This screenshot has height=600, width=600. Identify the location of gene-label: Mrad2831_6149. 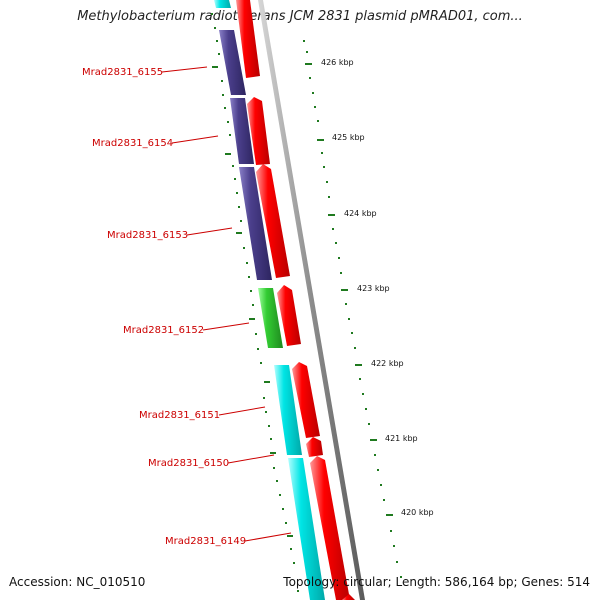
(205, 541).